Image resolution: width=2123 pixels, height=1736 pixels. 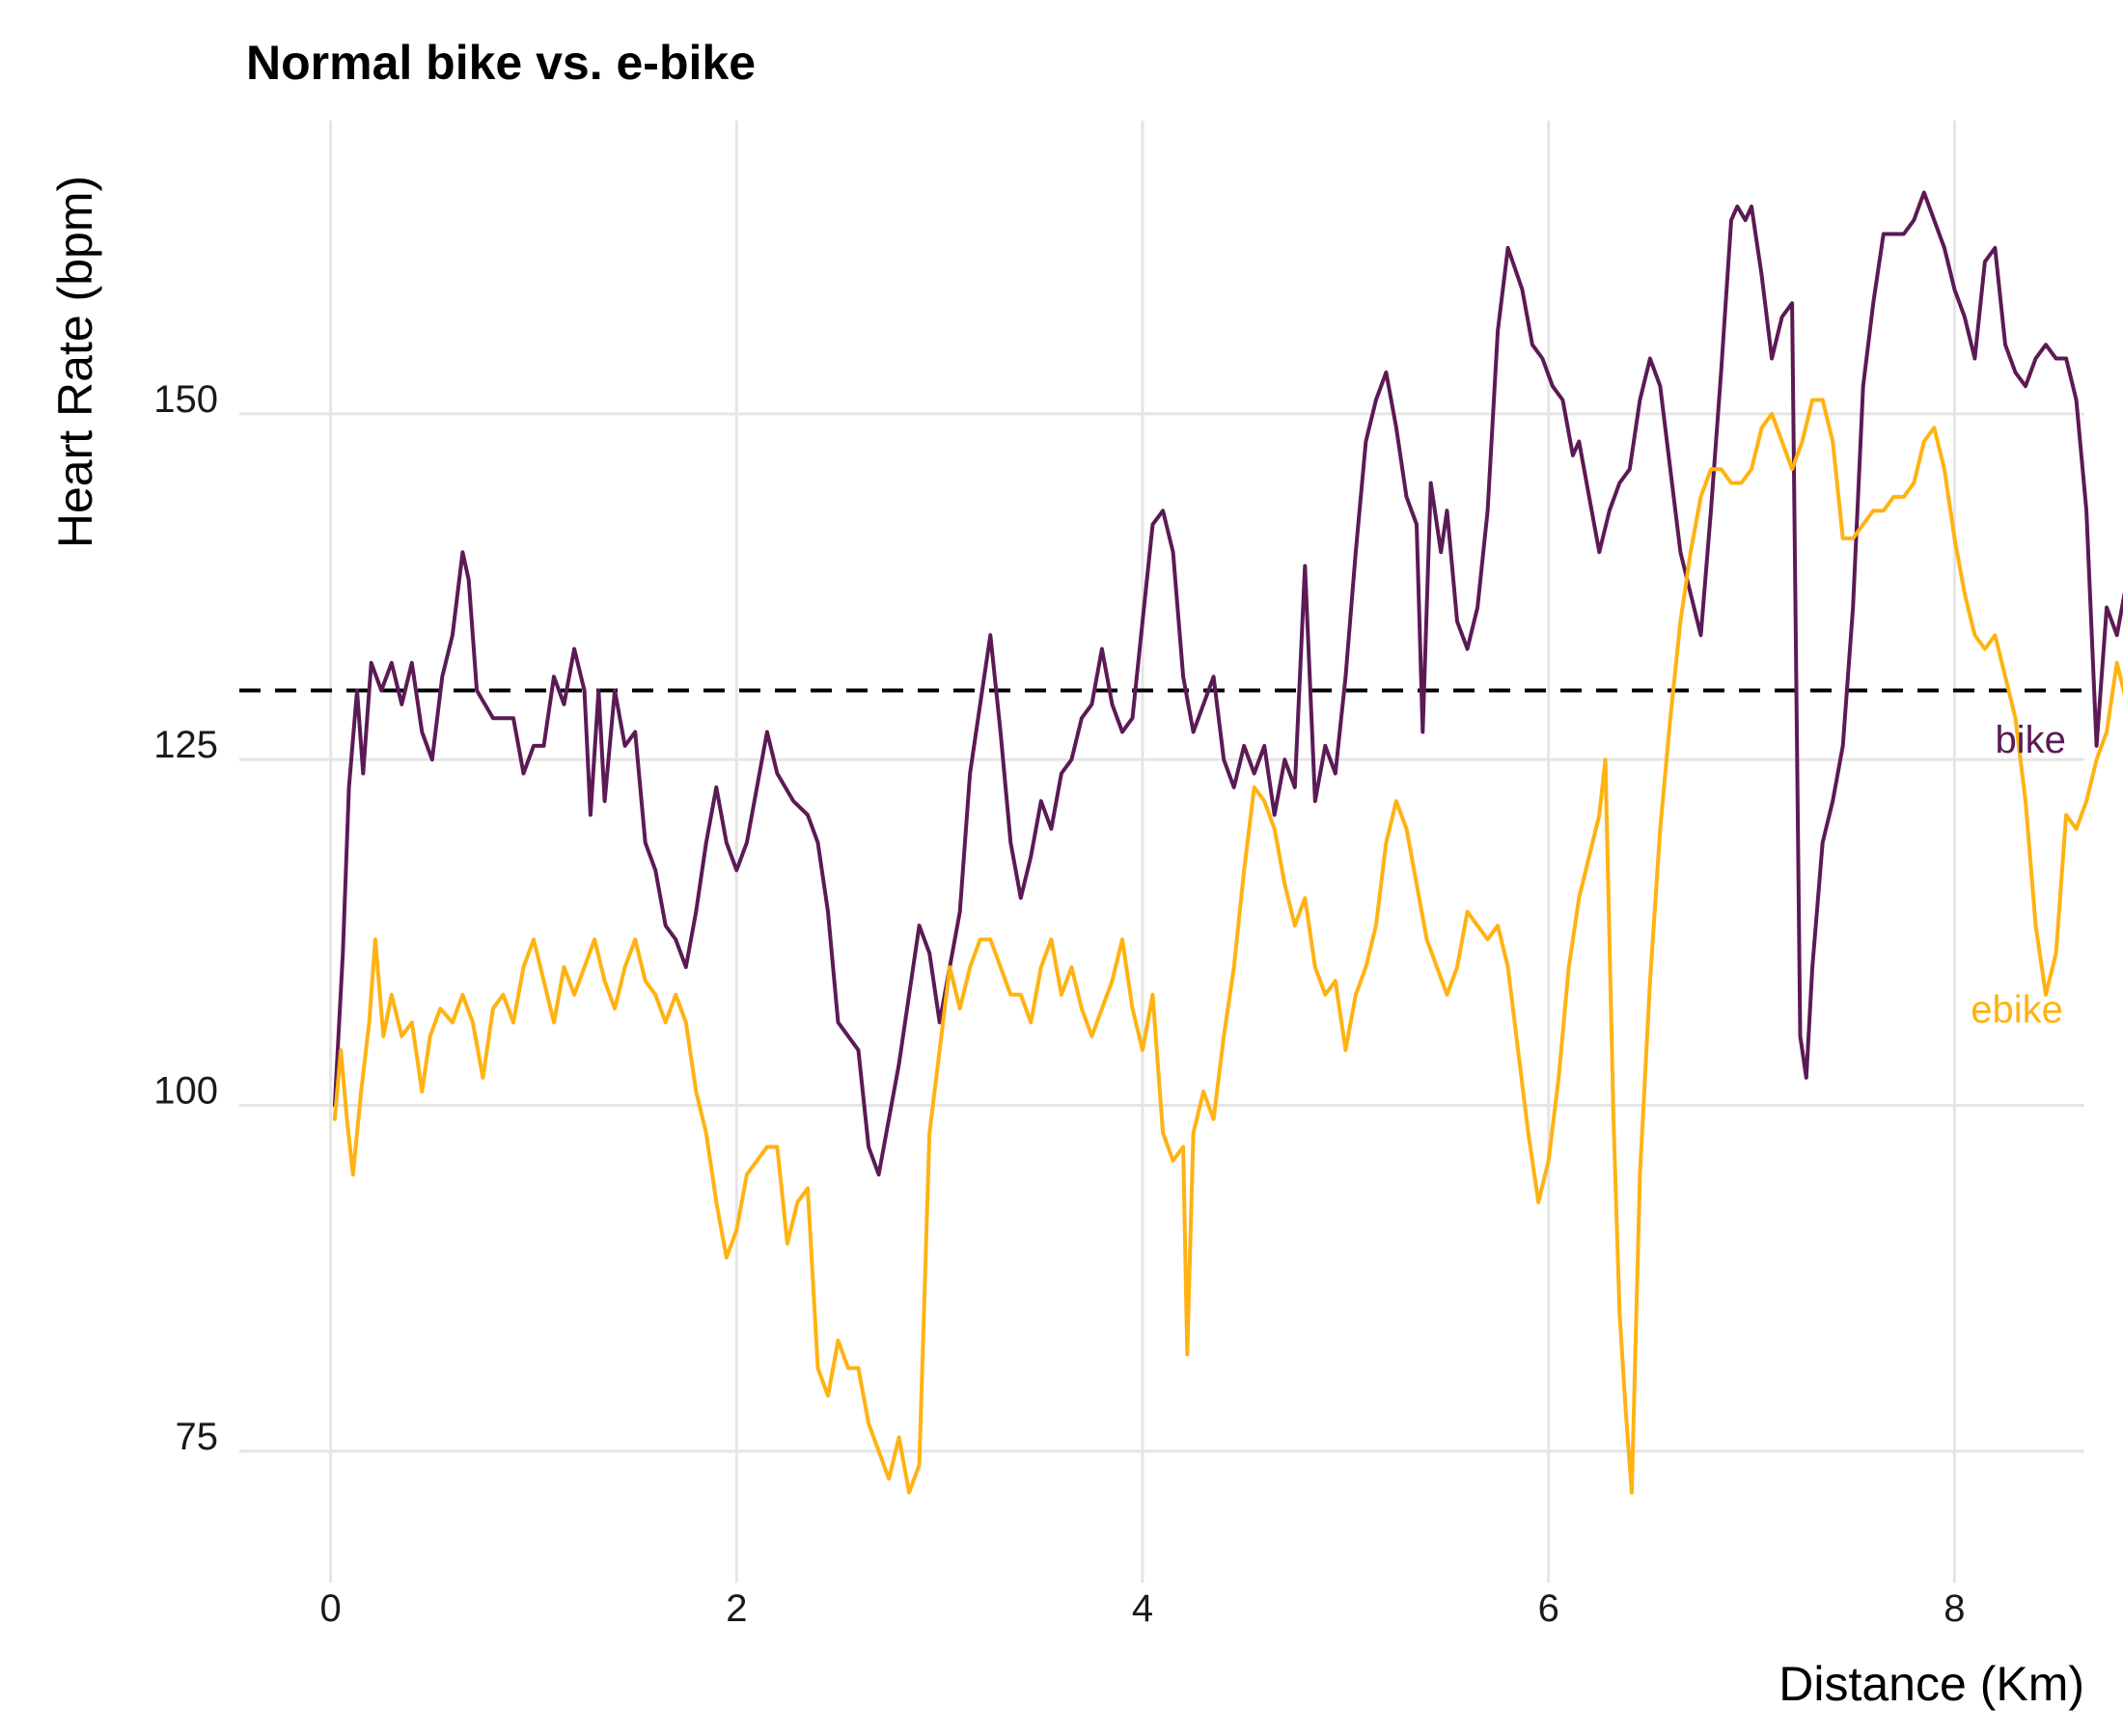 I want to click on x-tick-label: 4, so click(x=1142, y=1608).